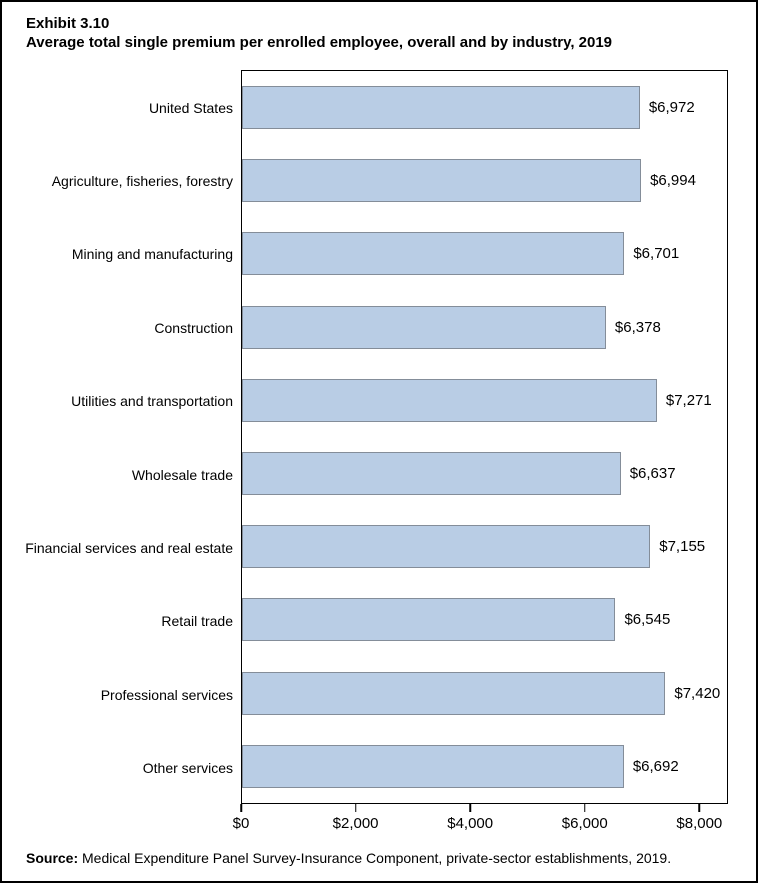 The width and height of the screenshot is (758, 883). What do you see at coordinates (671, 108) in the screenshot?
I see `bar-value-label: $6,972` at bounding box center [671, 108].